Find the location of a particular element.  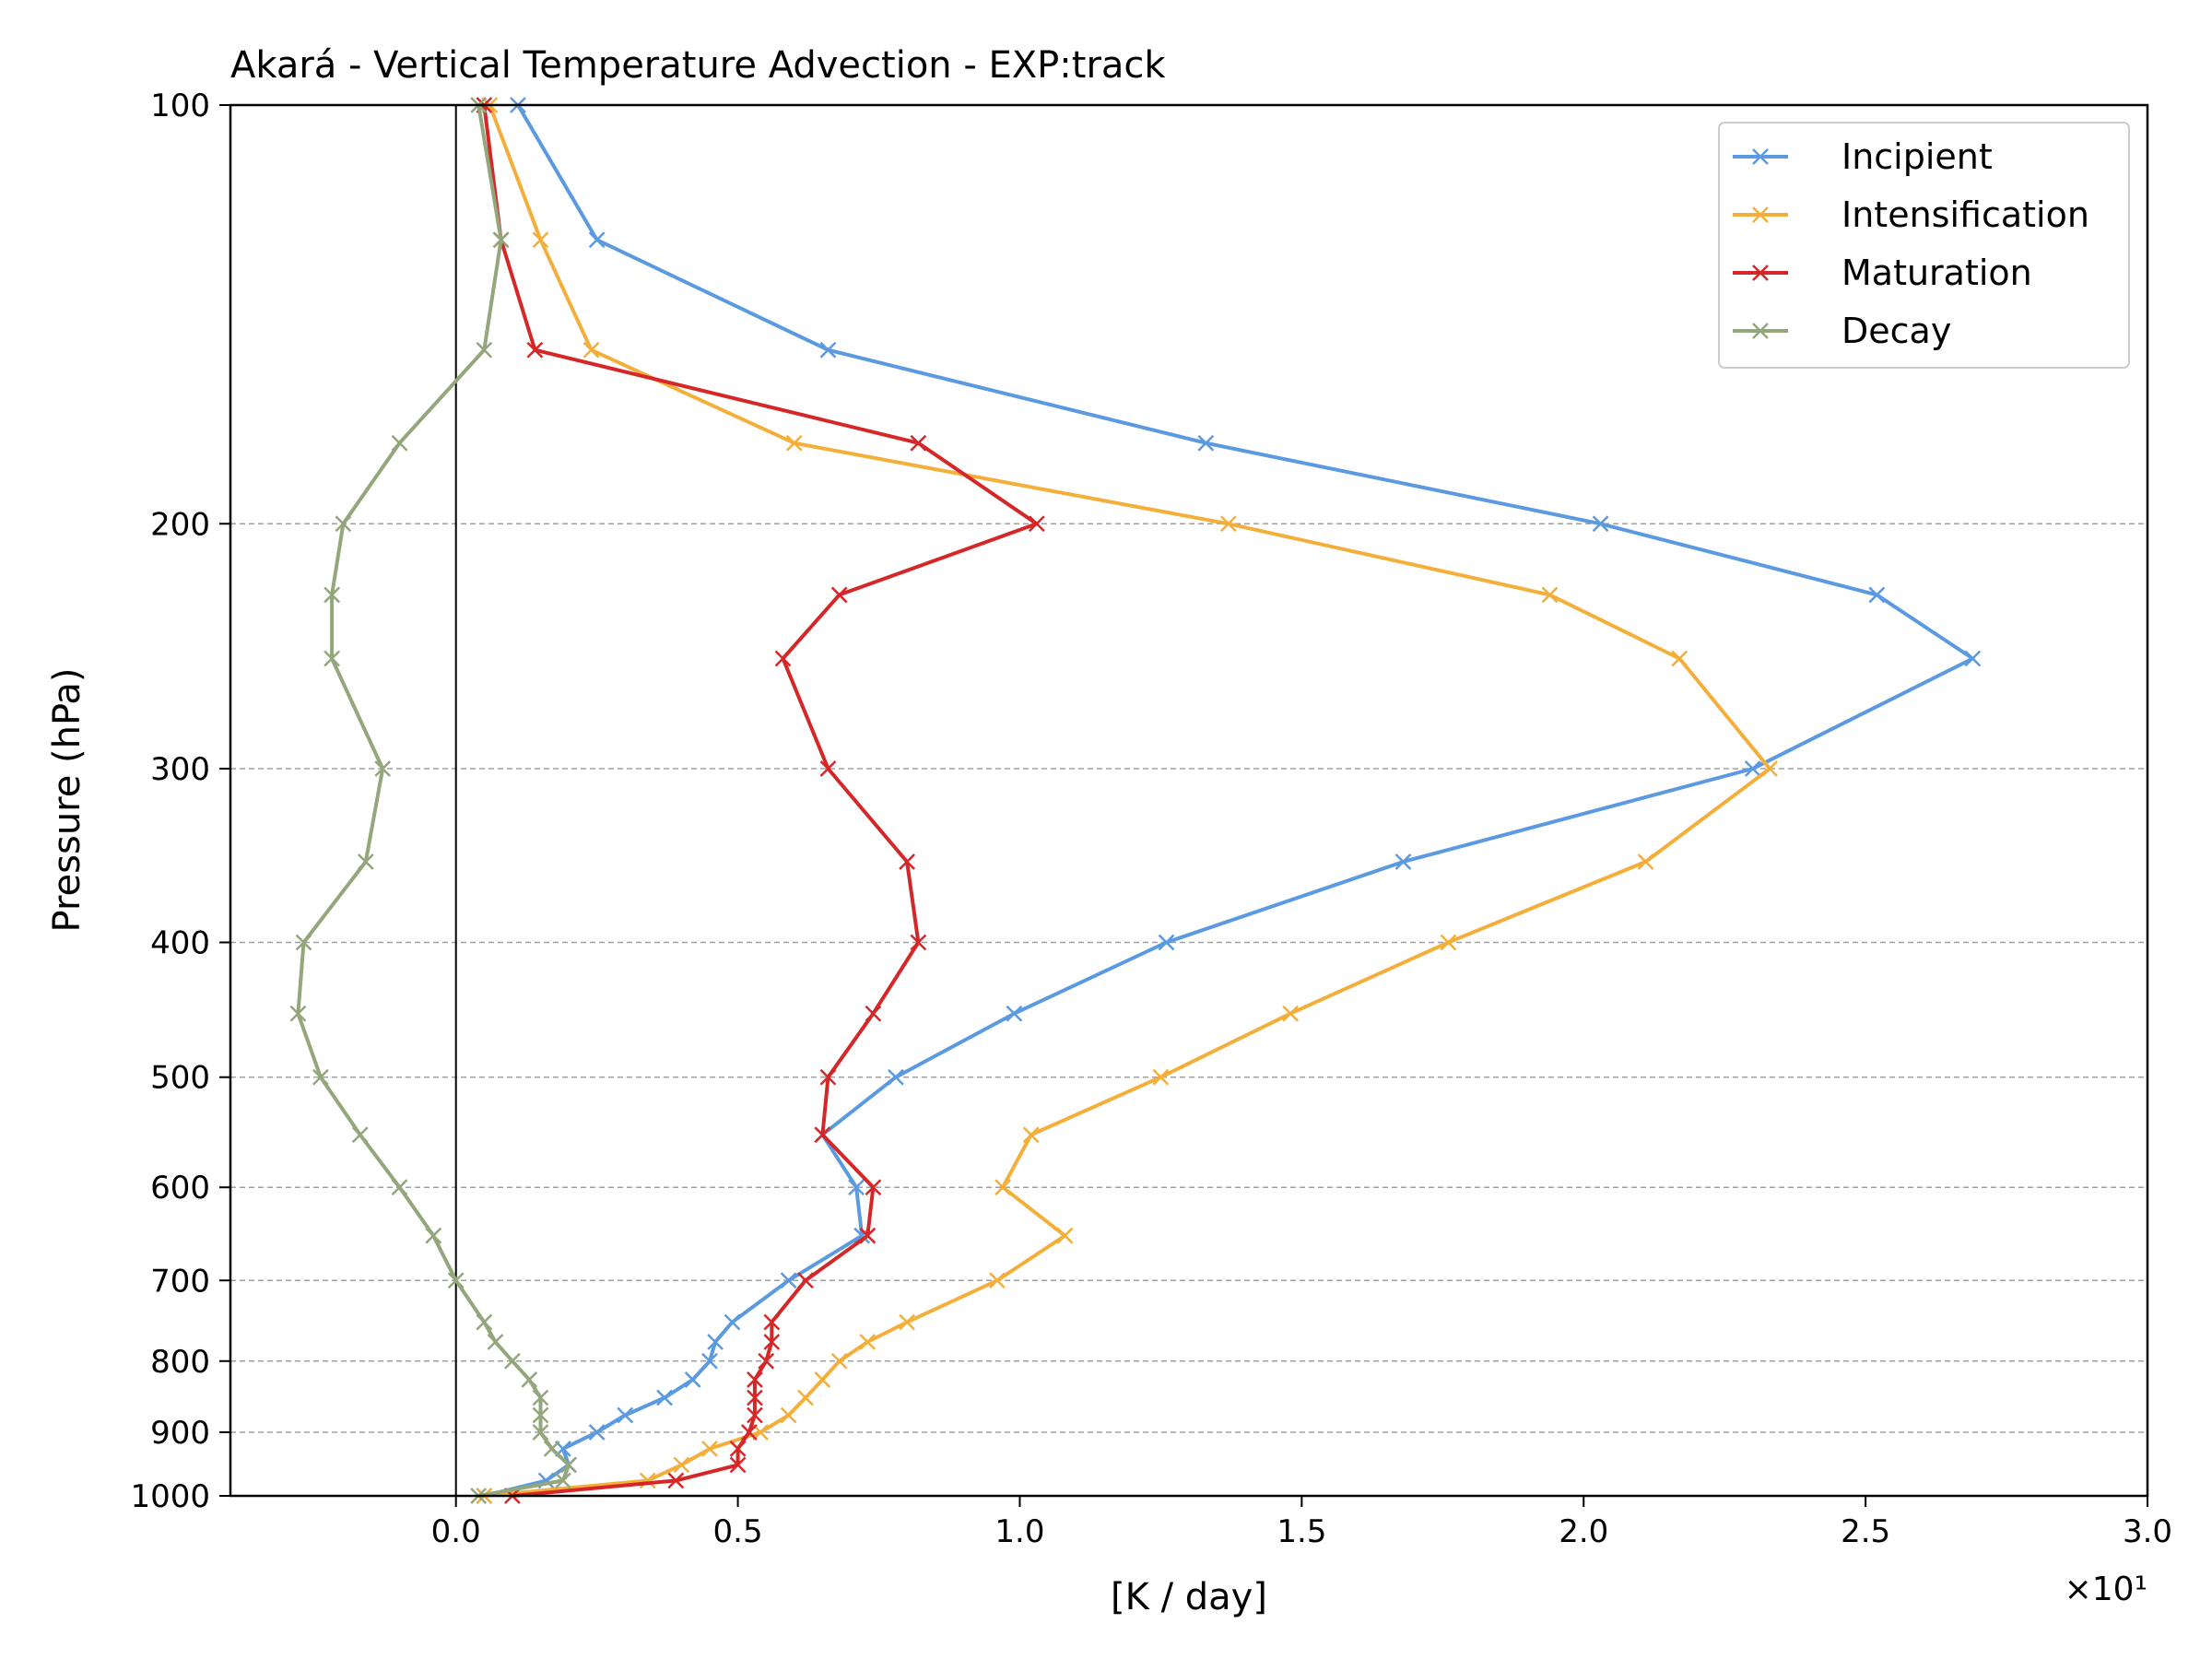

y-tick-label: 900 is located at coordinates (180, 1433).